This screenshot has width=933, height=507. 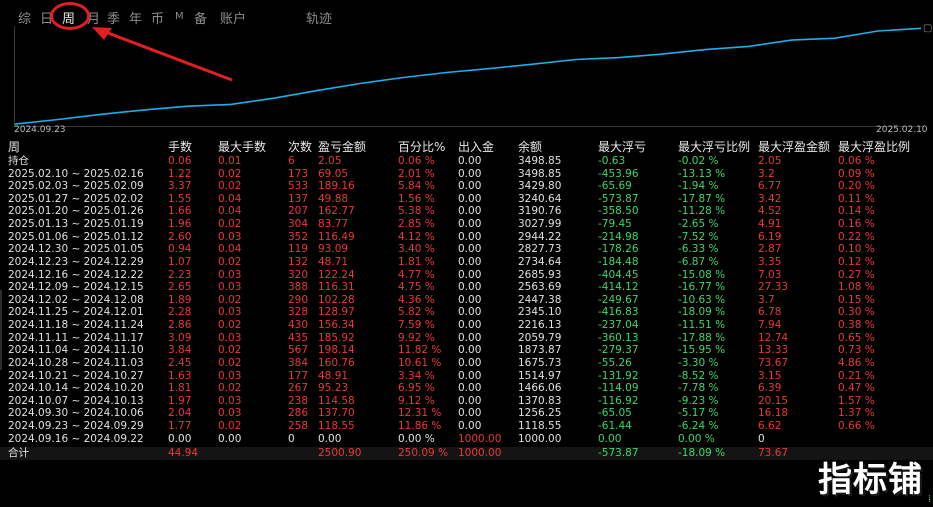 What do you see at coordinates (770, 325) in the screenshot?
I see `table-cell: 7.94` at bounding box center [770, 325].